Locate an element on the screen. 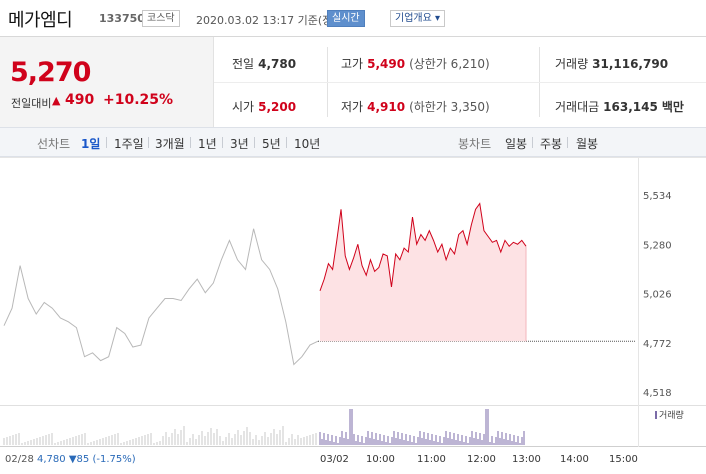  y-tick-label: 4,772 is located at coordinates (657, 344).